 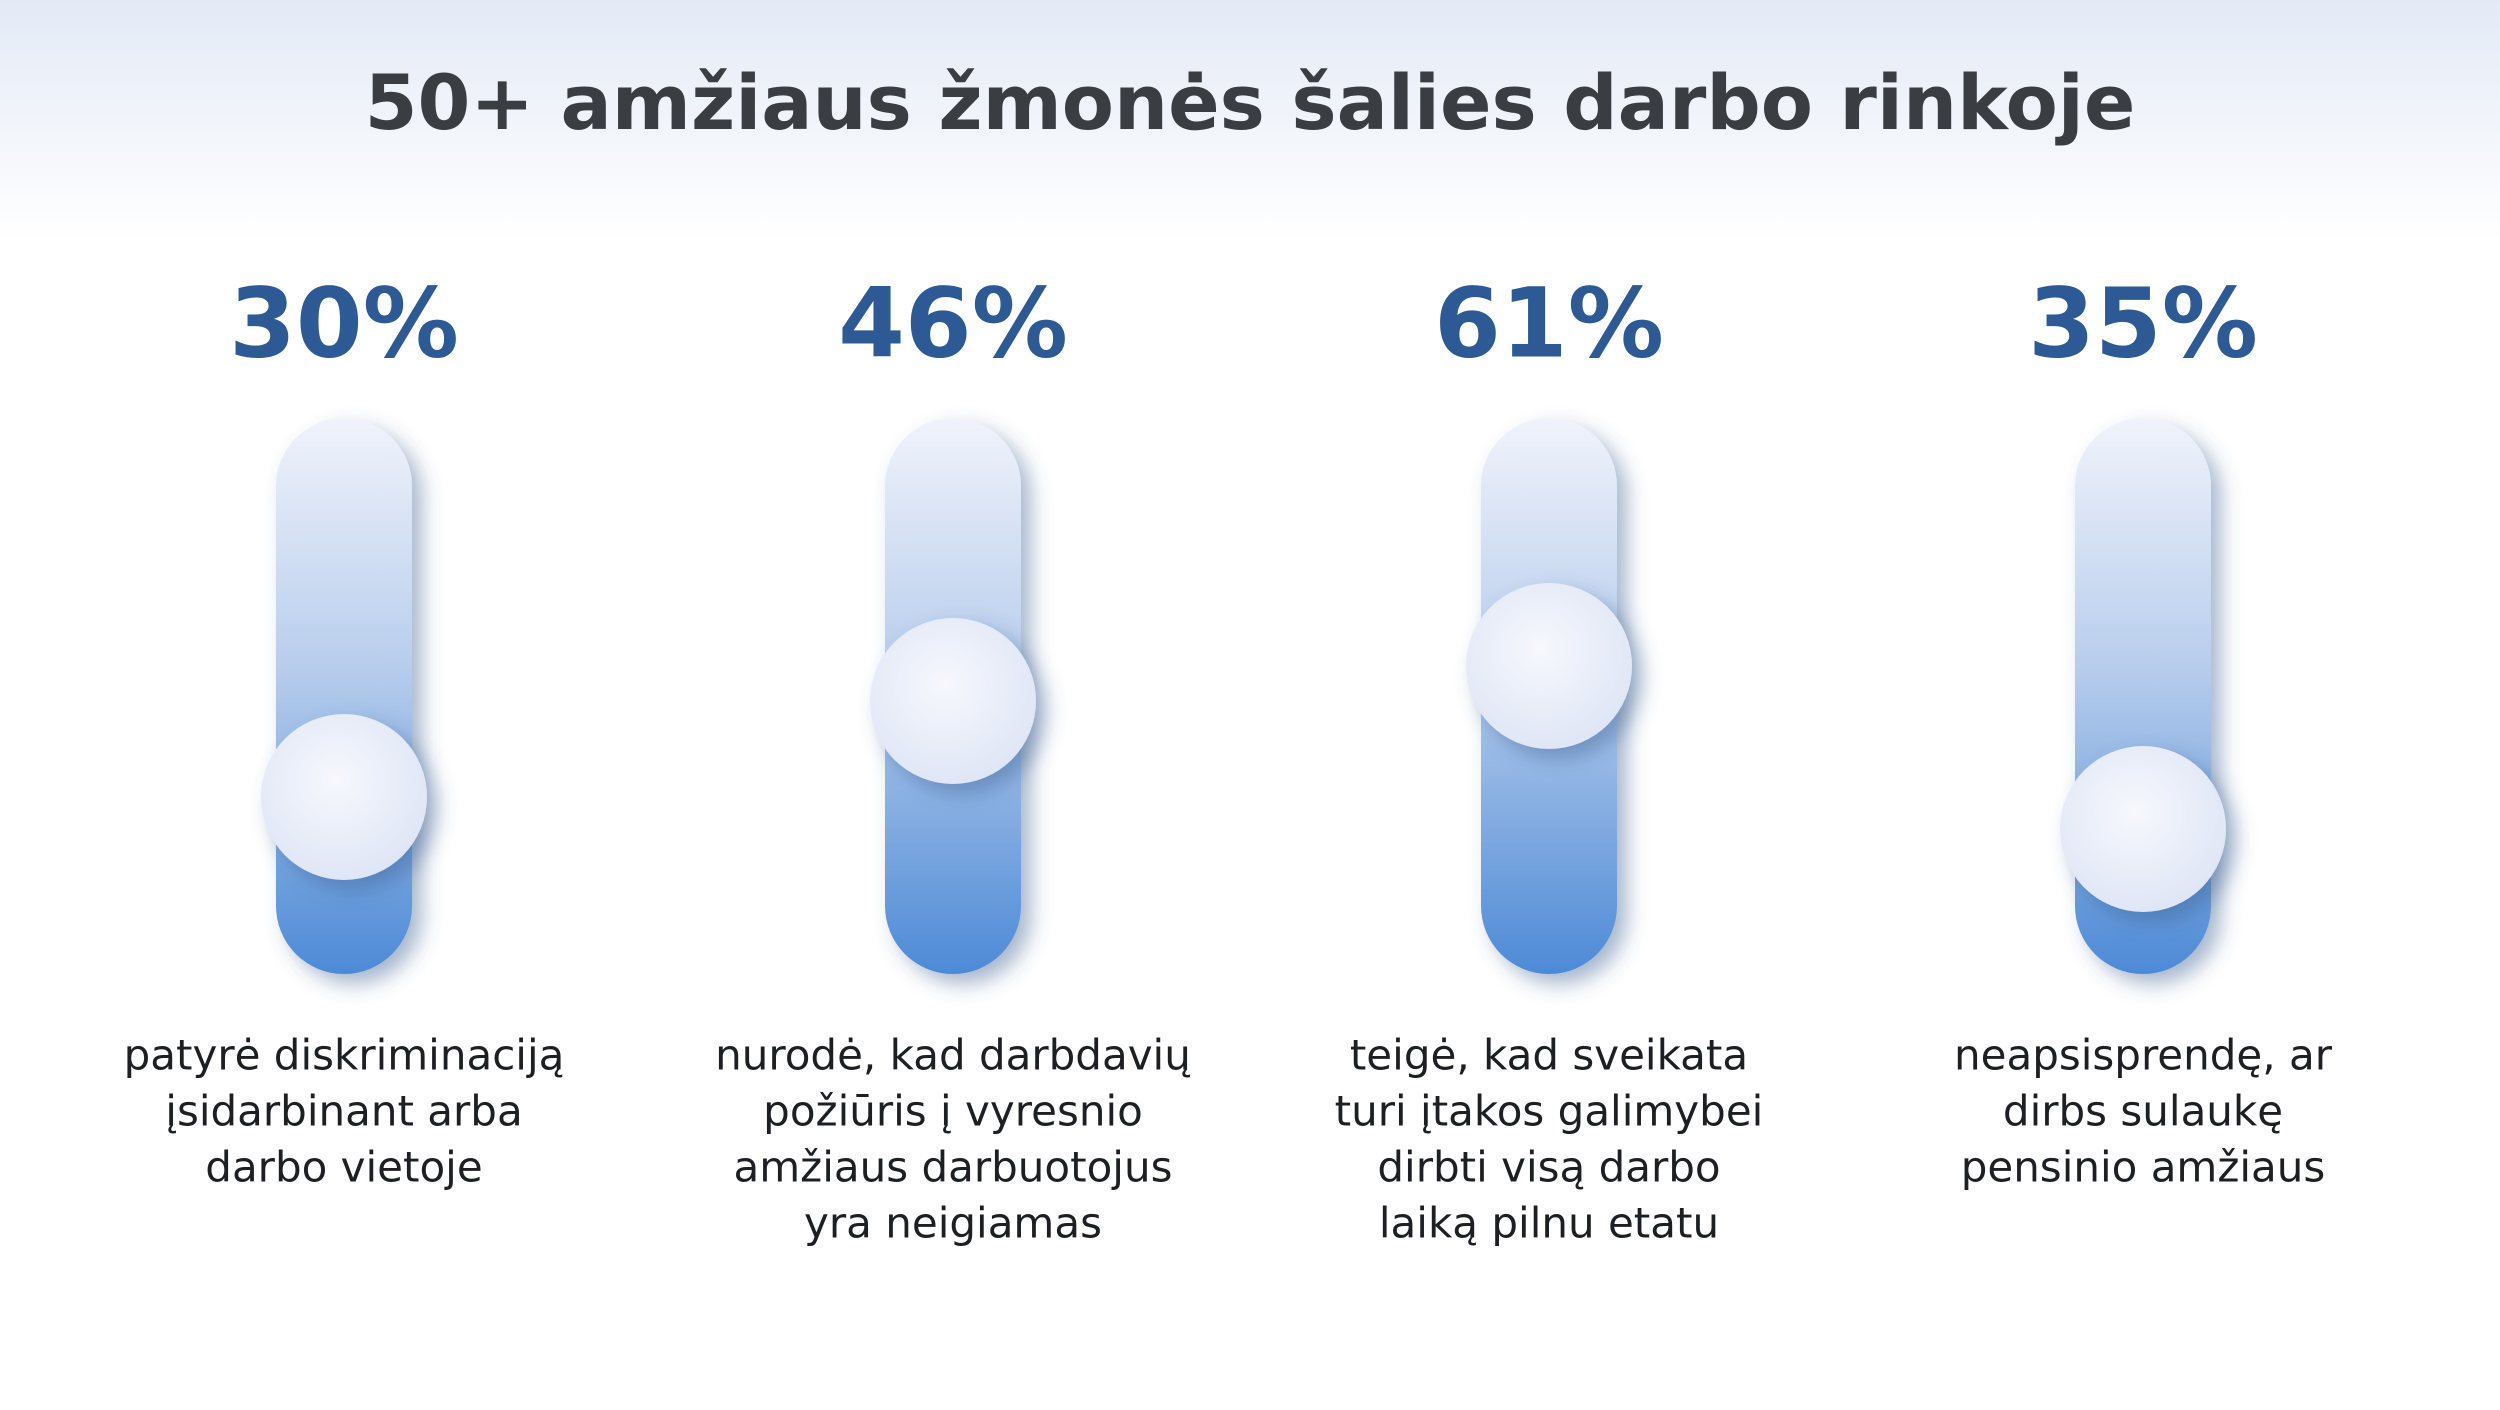 What do you see at coordinates (1549, 1223) in the screenshot?
I see `stat-description: laiką pilnu etatu` at bounding box center [1549, 1223].